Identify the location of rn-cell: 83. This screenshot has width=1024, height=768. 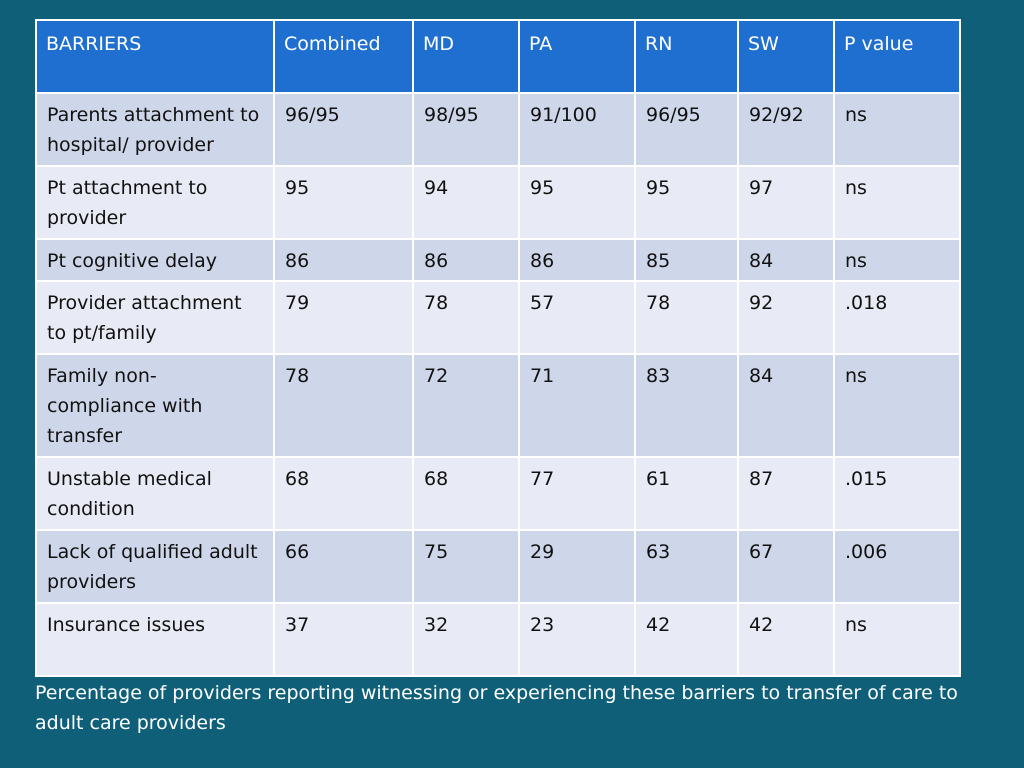
(686, 405).